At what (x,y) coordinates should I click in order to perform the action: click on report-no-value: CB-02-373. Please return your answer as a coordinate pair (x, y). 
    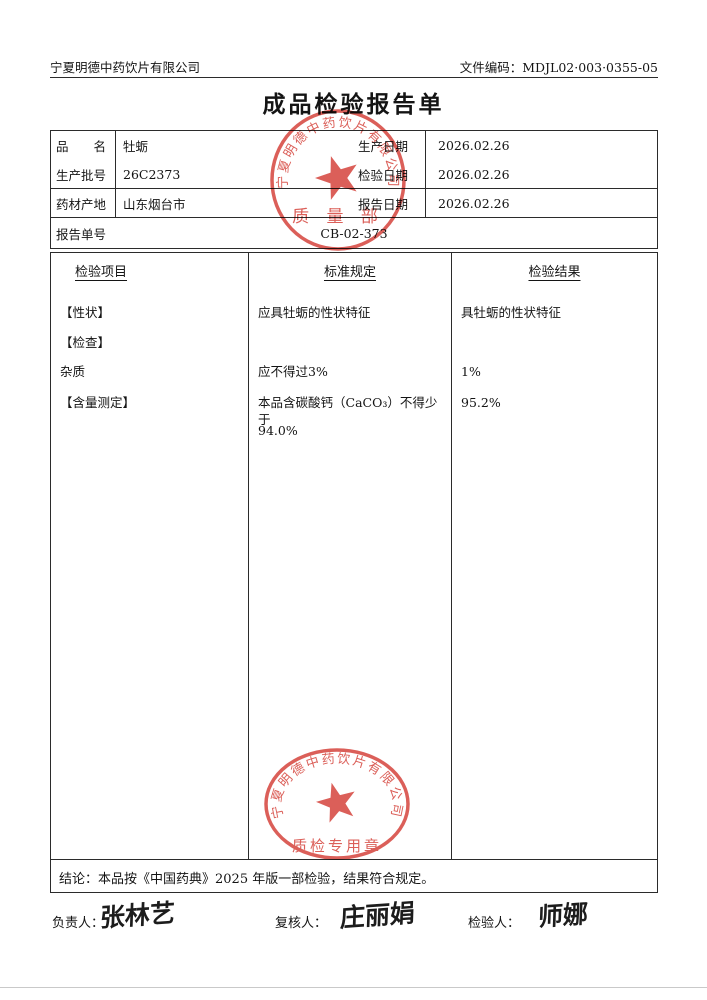
    Looking at the image, I should click on (354, 233).